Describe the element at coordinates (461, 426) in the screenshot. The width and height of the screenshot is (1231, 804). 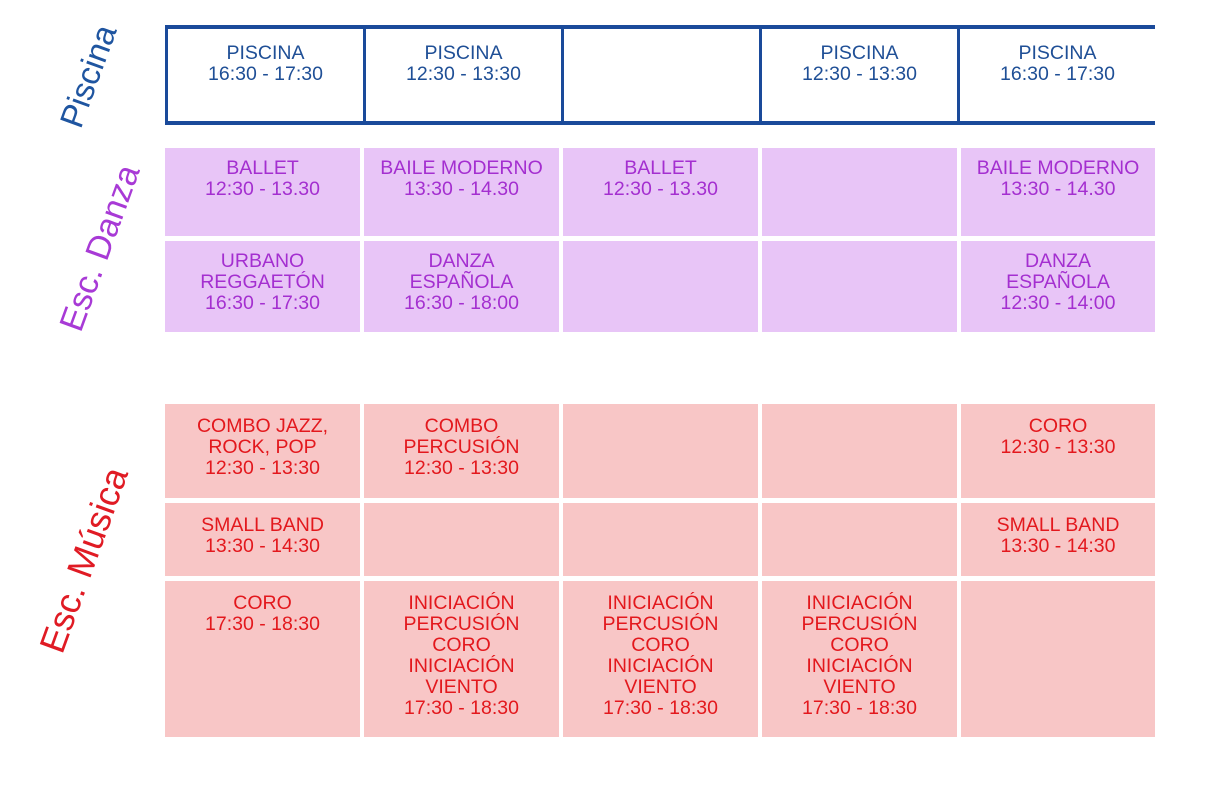
I see `activity-name: COMBO` at that location.